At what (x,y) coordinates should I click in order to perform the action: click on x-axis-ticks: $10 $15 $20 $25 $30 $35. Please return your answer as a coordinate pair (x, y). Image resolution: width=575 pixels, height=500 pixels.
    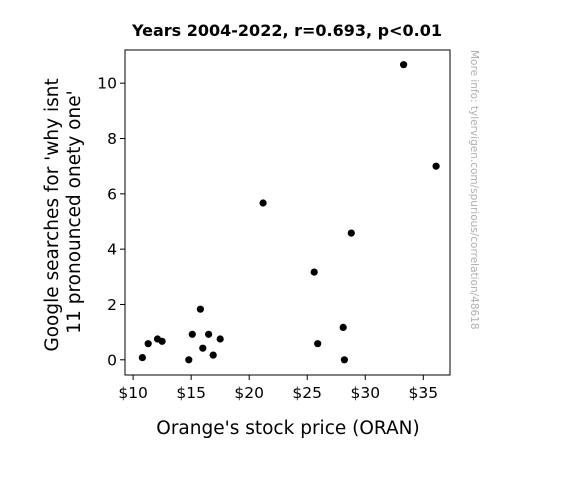
    Looking at the image, I should click on (278, 388).